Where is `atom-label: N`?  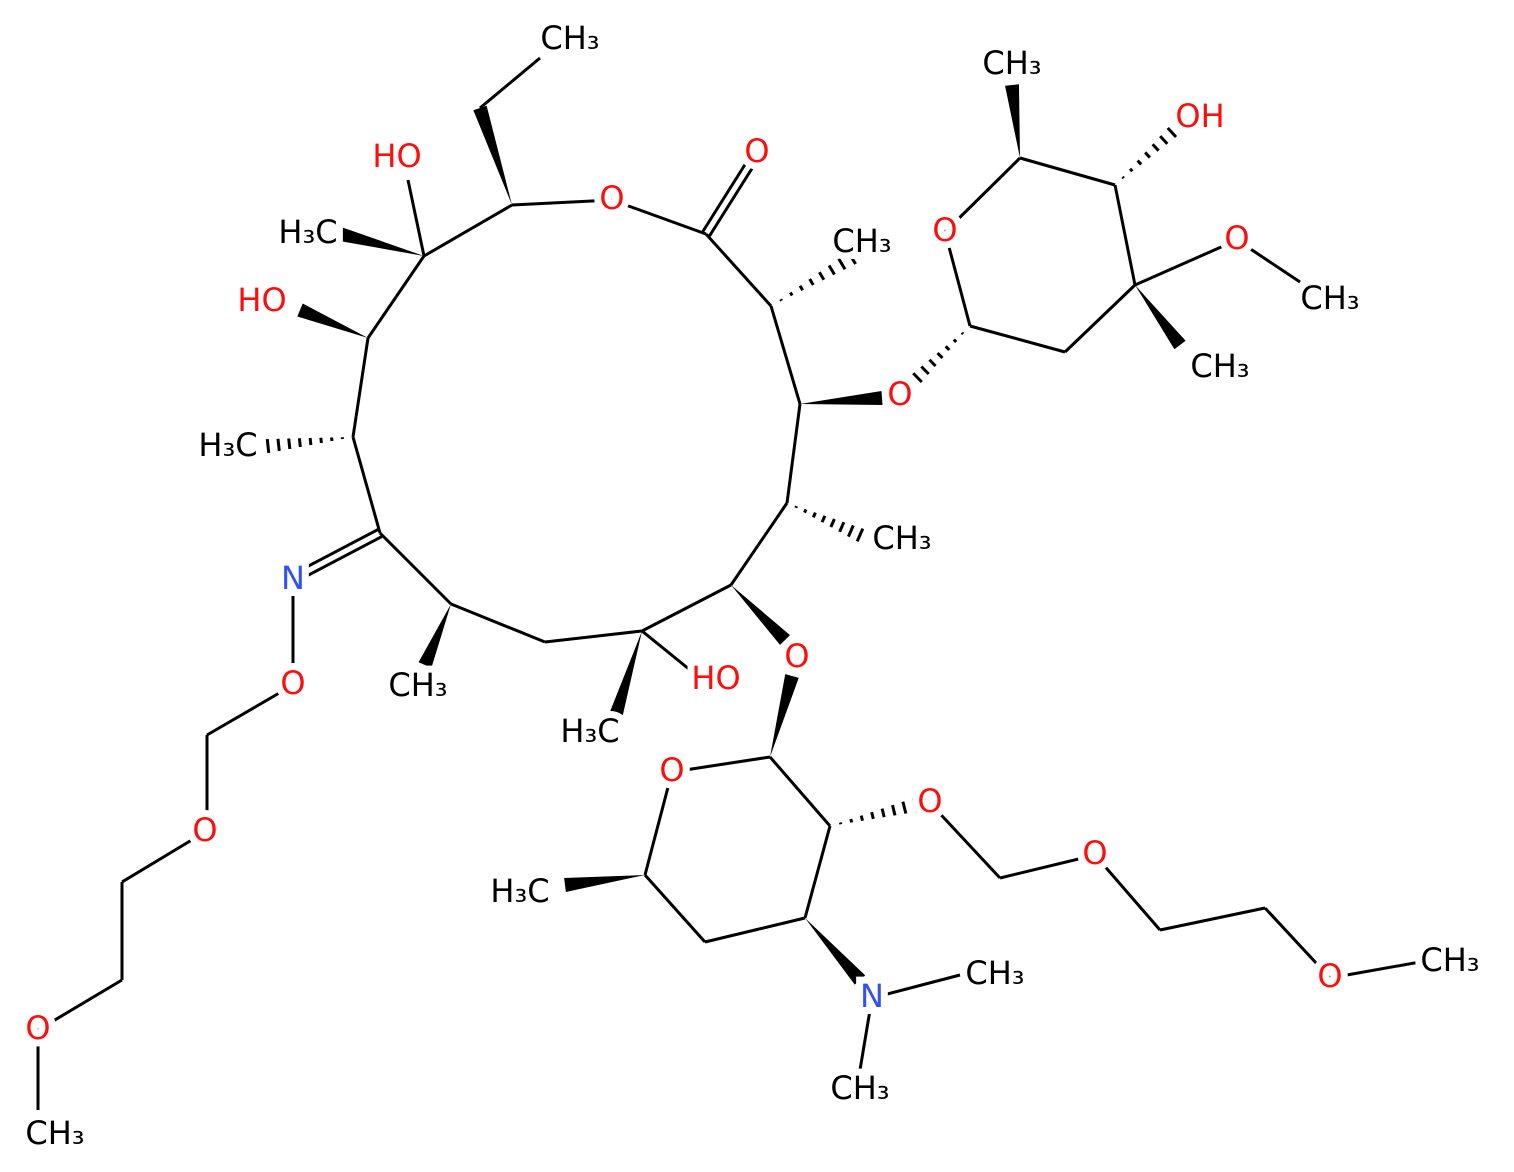 atom-label: N is located at coordinates (872, 996).